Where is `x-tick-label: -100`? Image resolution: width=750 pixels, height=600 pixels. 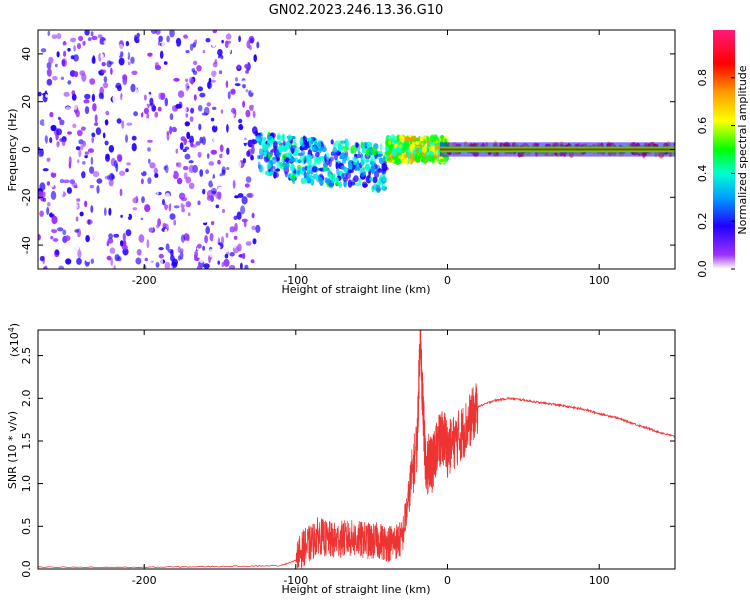
x-tick-label: -100 is located at coordinates (295, 580).